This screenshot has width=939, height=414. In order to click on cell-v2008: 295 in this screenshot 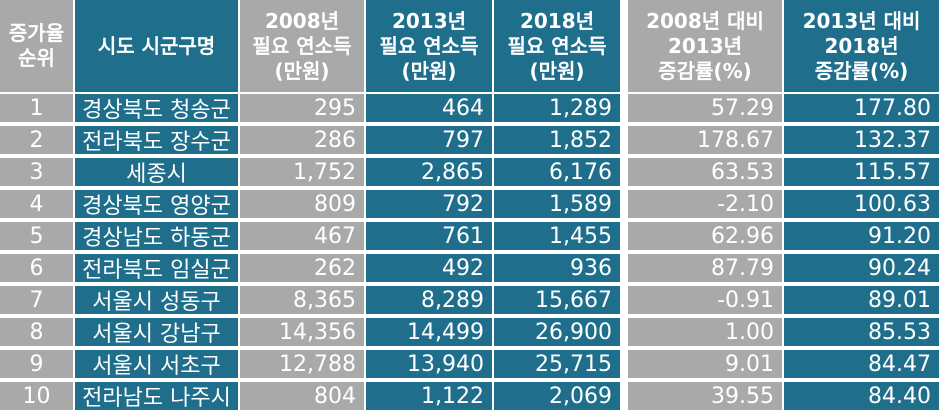, I will do `click(302, 108)`.